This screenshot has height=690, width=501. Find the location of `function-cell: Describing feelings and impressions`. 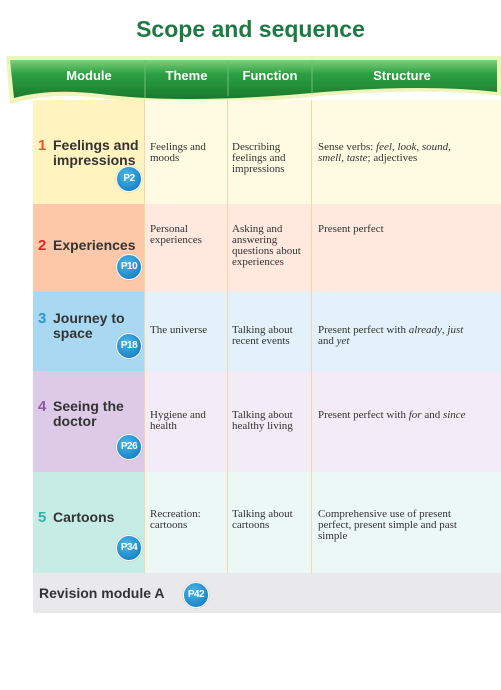

function-cell: Describing feelings and impressions is located at coordinates (270, 152).